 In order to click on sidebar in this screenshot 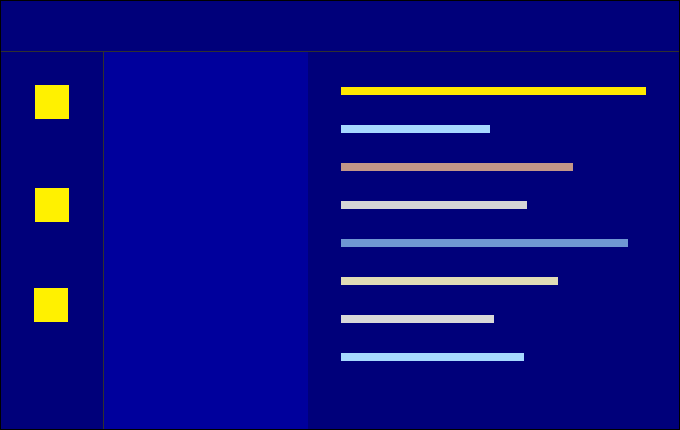, I will do `click(52, 240)`.